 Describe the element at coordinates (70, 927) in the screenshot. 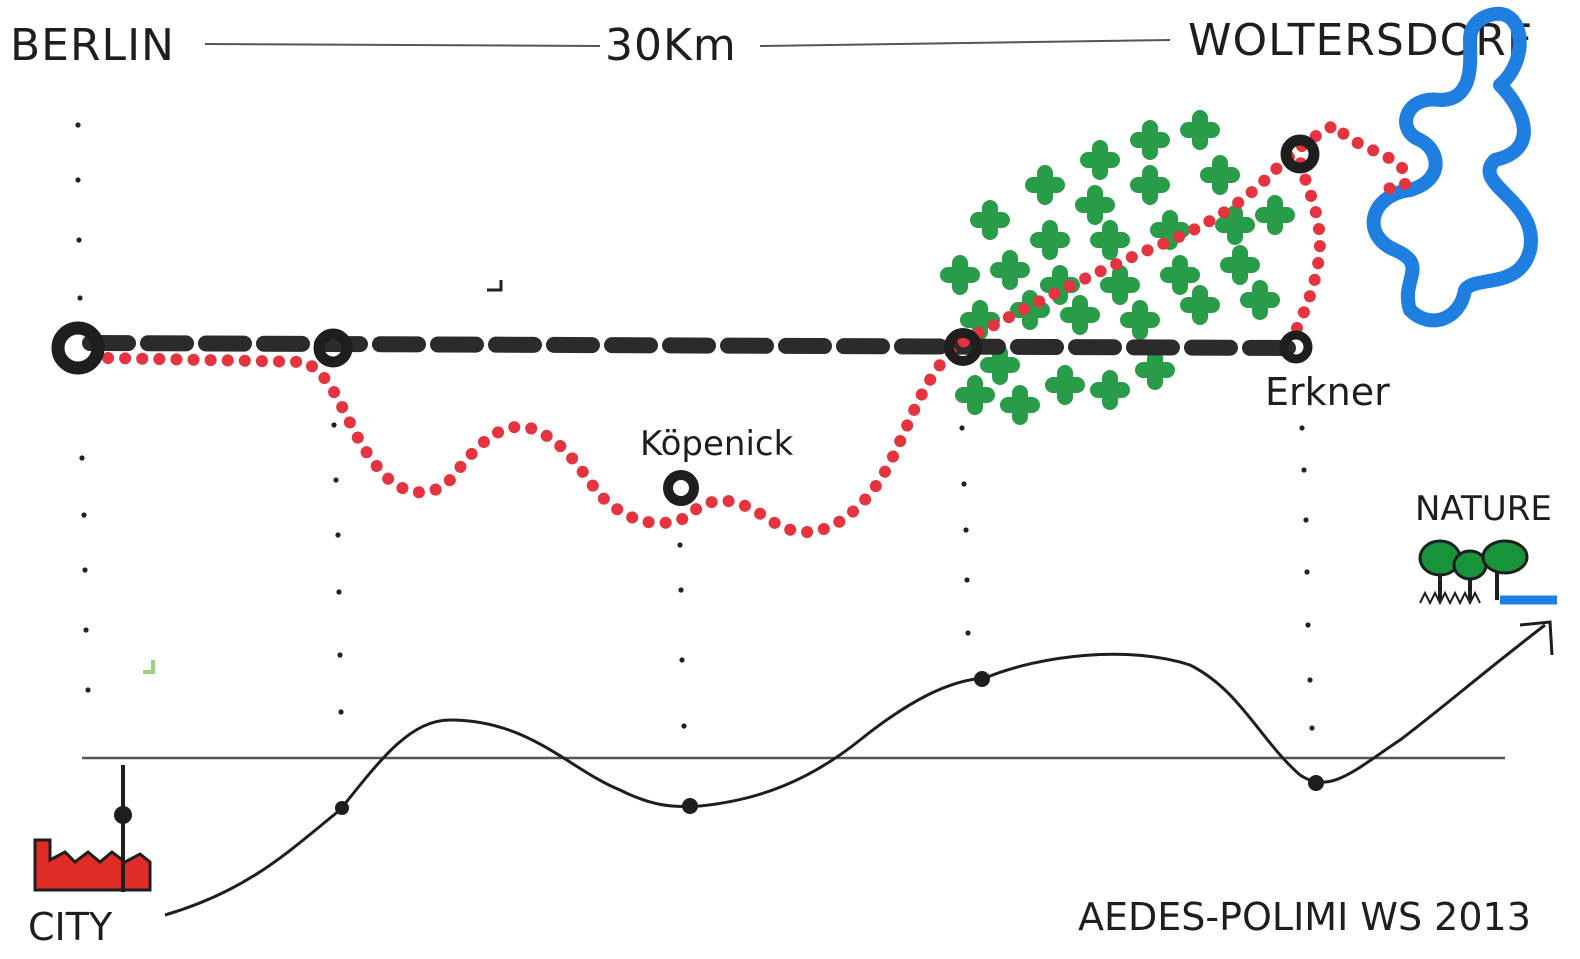

I see `city-label: CITY` at that location.